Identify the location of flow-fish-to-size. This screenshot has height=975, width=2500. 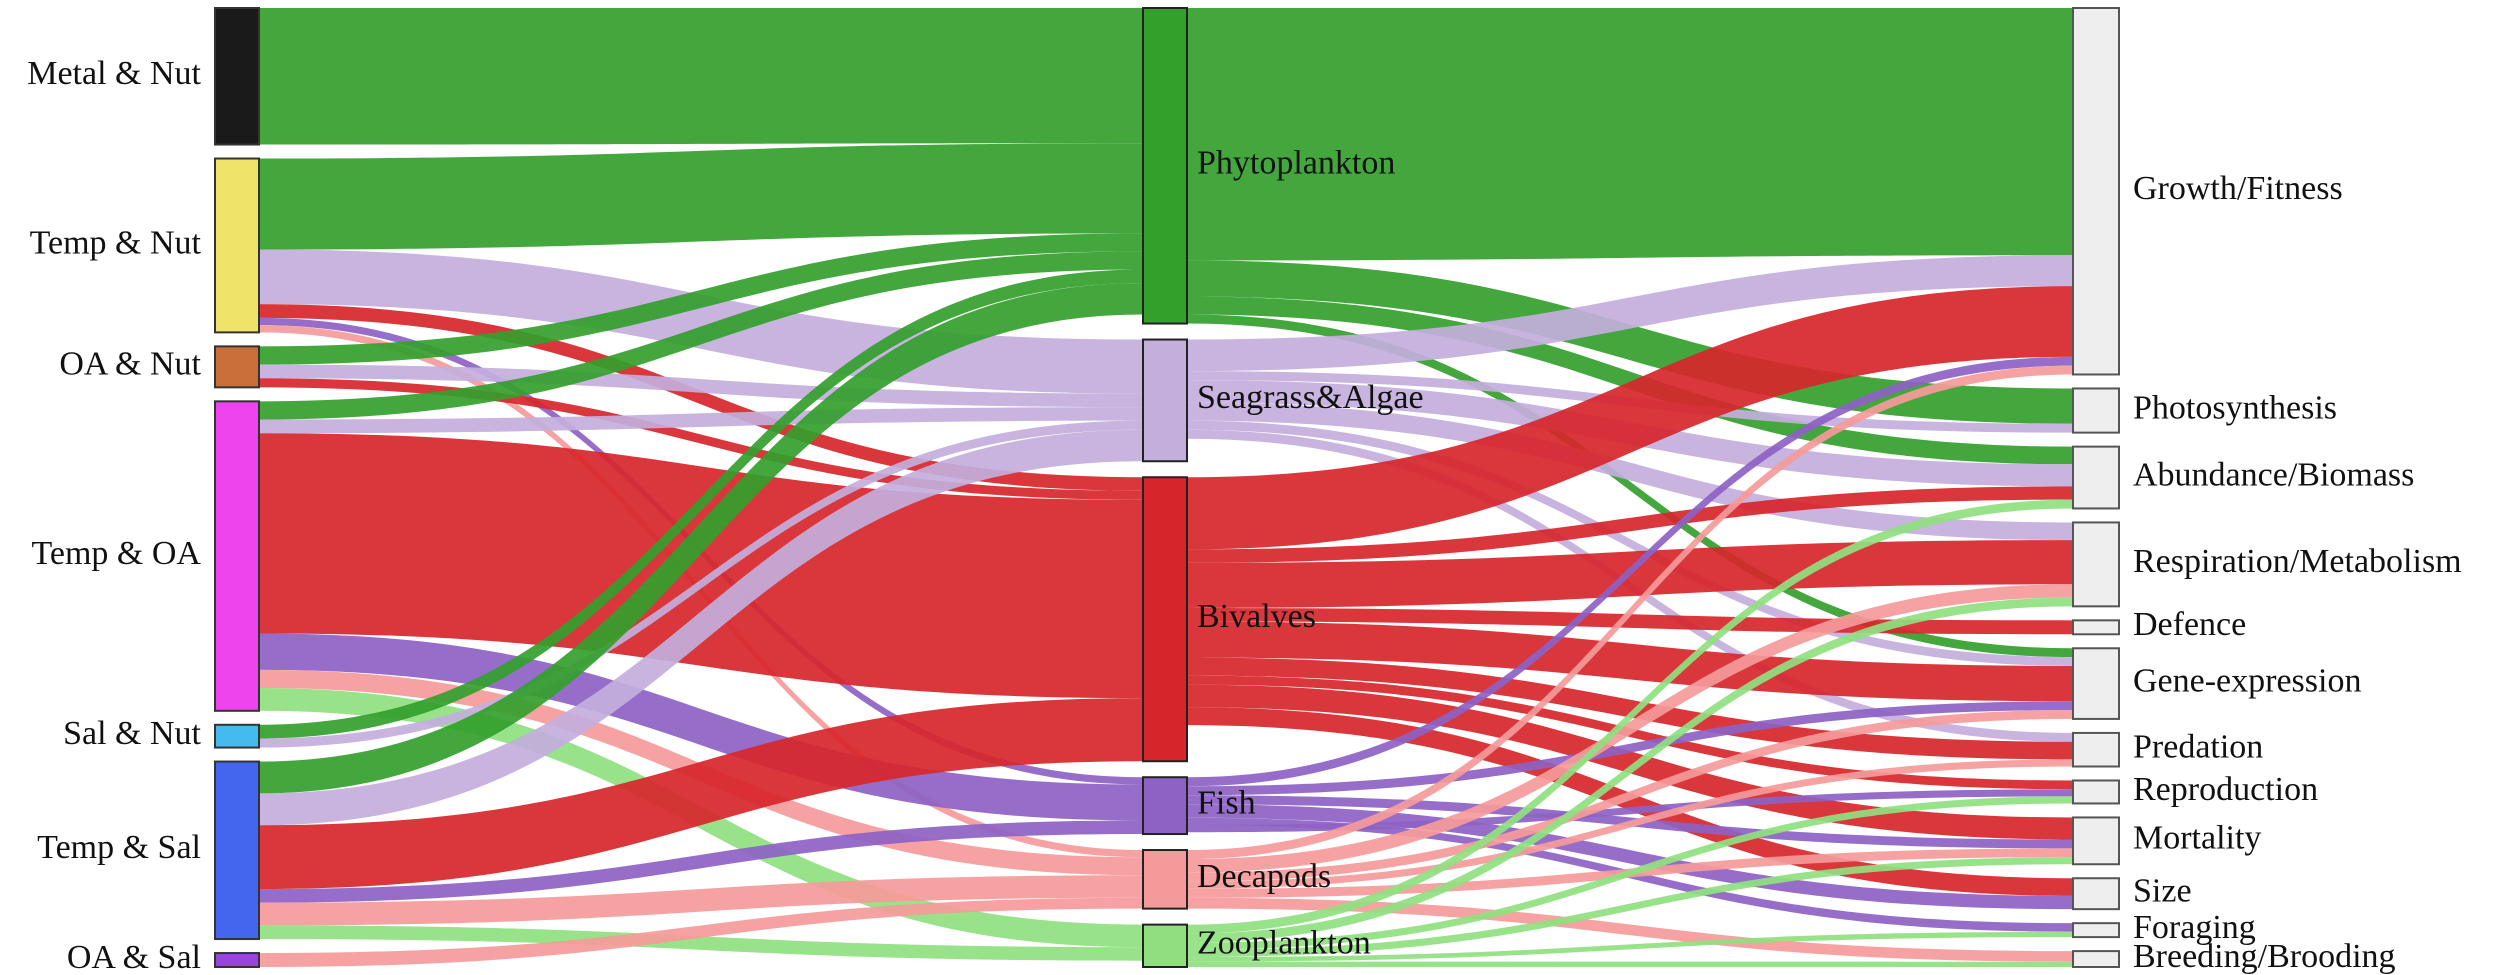
(1630, 857).